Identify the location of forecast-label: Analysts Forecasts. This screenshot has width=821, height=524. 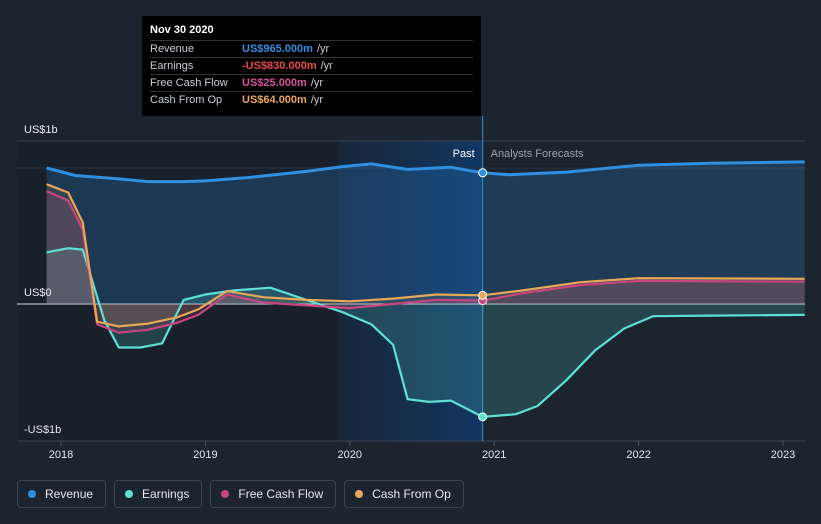
(537, 154).